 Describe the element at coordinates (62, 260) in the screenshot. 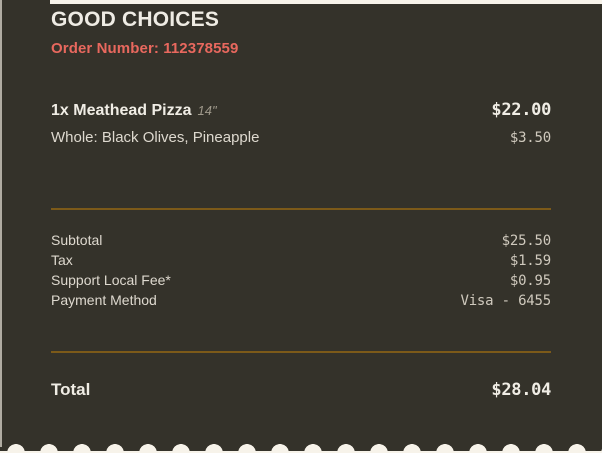

I see `summary-label: Tax` at that location.